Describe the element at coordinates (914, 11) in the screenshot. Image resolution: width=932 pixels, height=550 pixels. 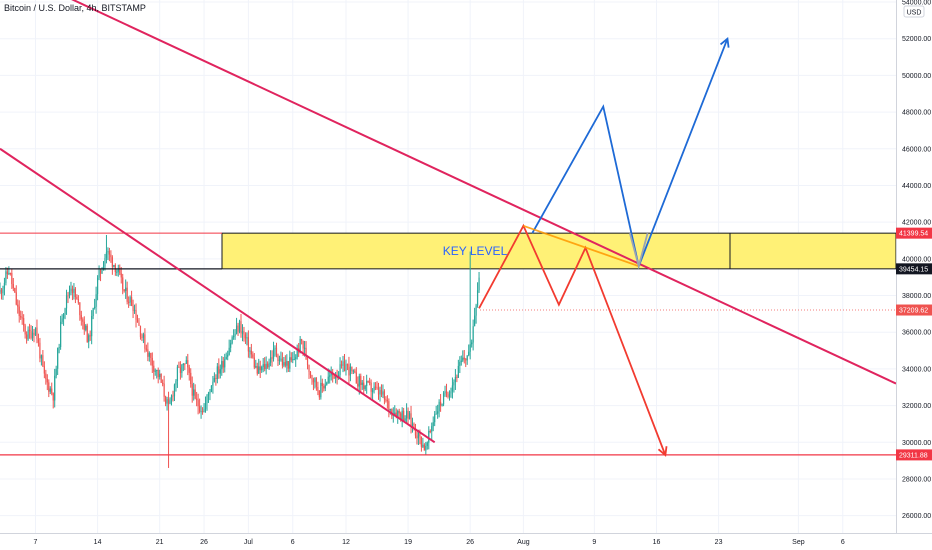
I see `currency-badge` at that location.